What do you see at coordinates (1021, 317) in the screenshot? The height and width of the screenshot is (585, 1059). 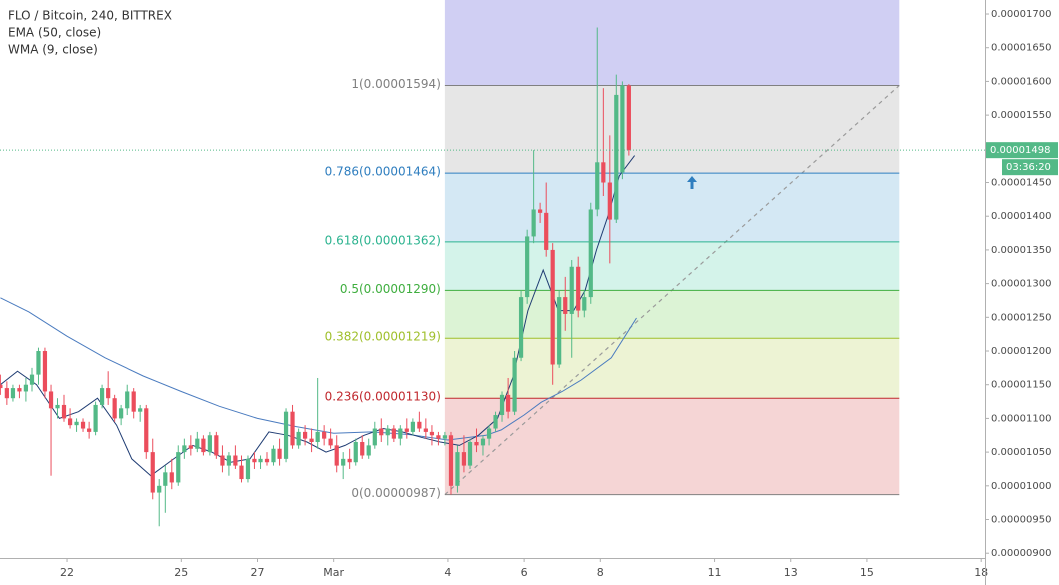 I see `y-tick-label: 0.00001250` at bounding box center [1021, 317].